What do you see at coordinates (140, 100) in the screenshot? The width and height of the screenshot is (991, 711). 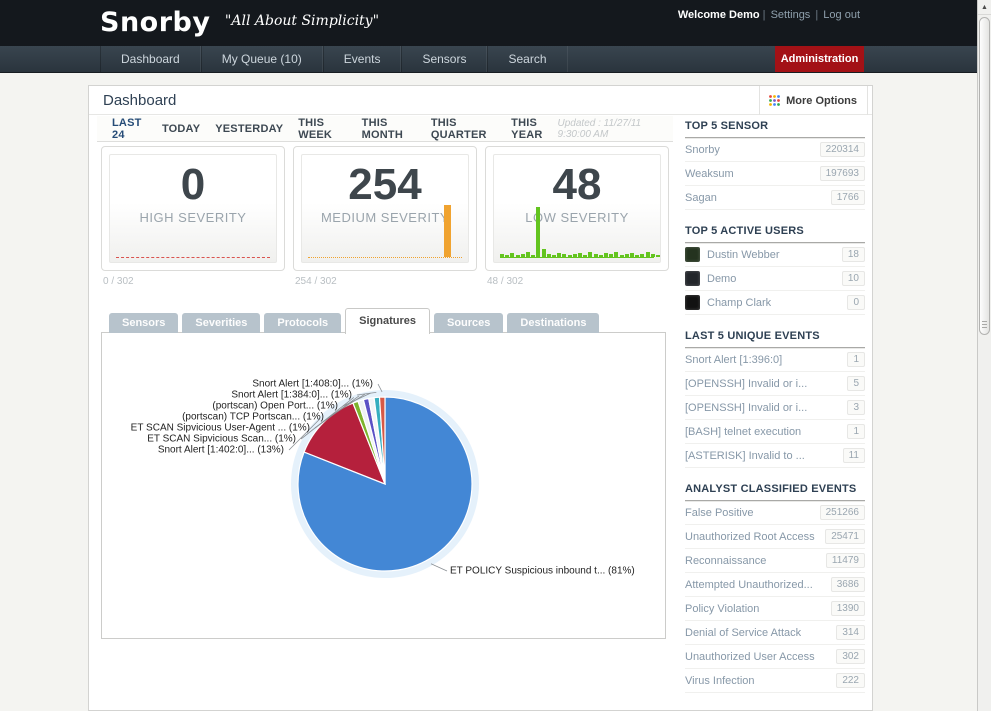 I see `page-title: Dashboard` at bounding box center [140, 100].